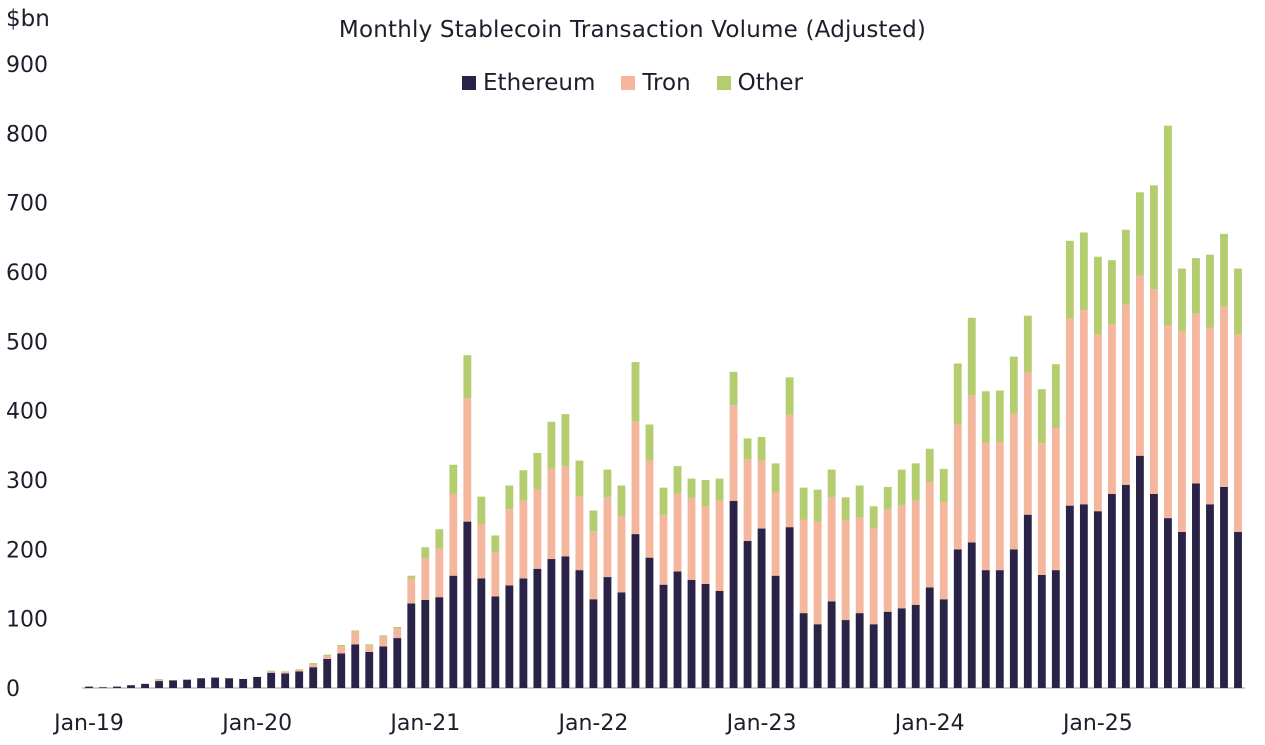 The height and width of the screenshot is (745, 1265). Describe the element at coordinates (723, 83) in the screenshot. I see `legend-swatch-other` at that location.